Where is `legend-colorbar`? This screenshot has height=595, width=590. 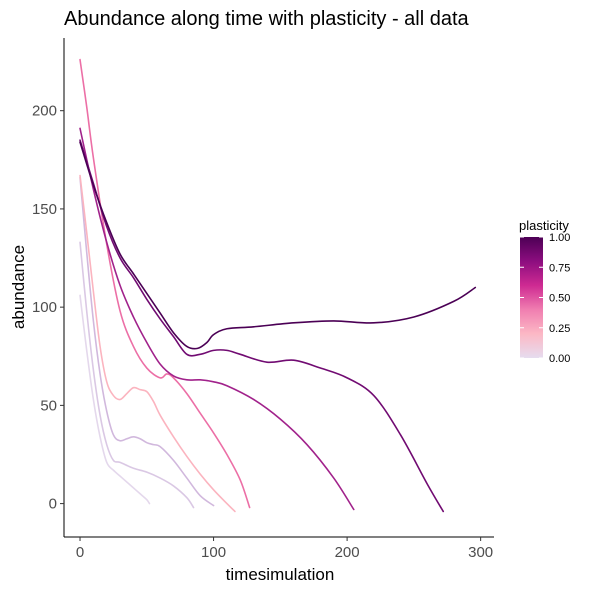
legend-colorbar is located at coordinates (531, 297).